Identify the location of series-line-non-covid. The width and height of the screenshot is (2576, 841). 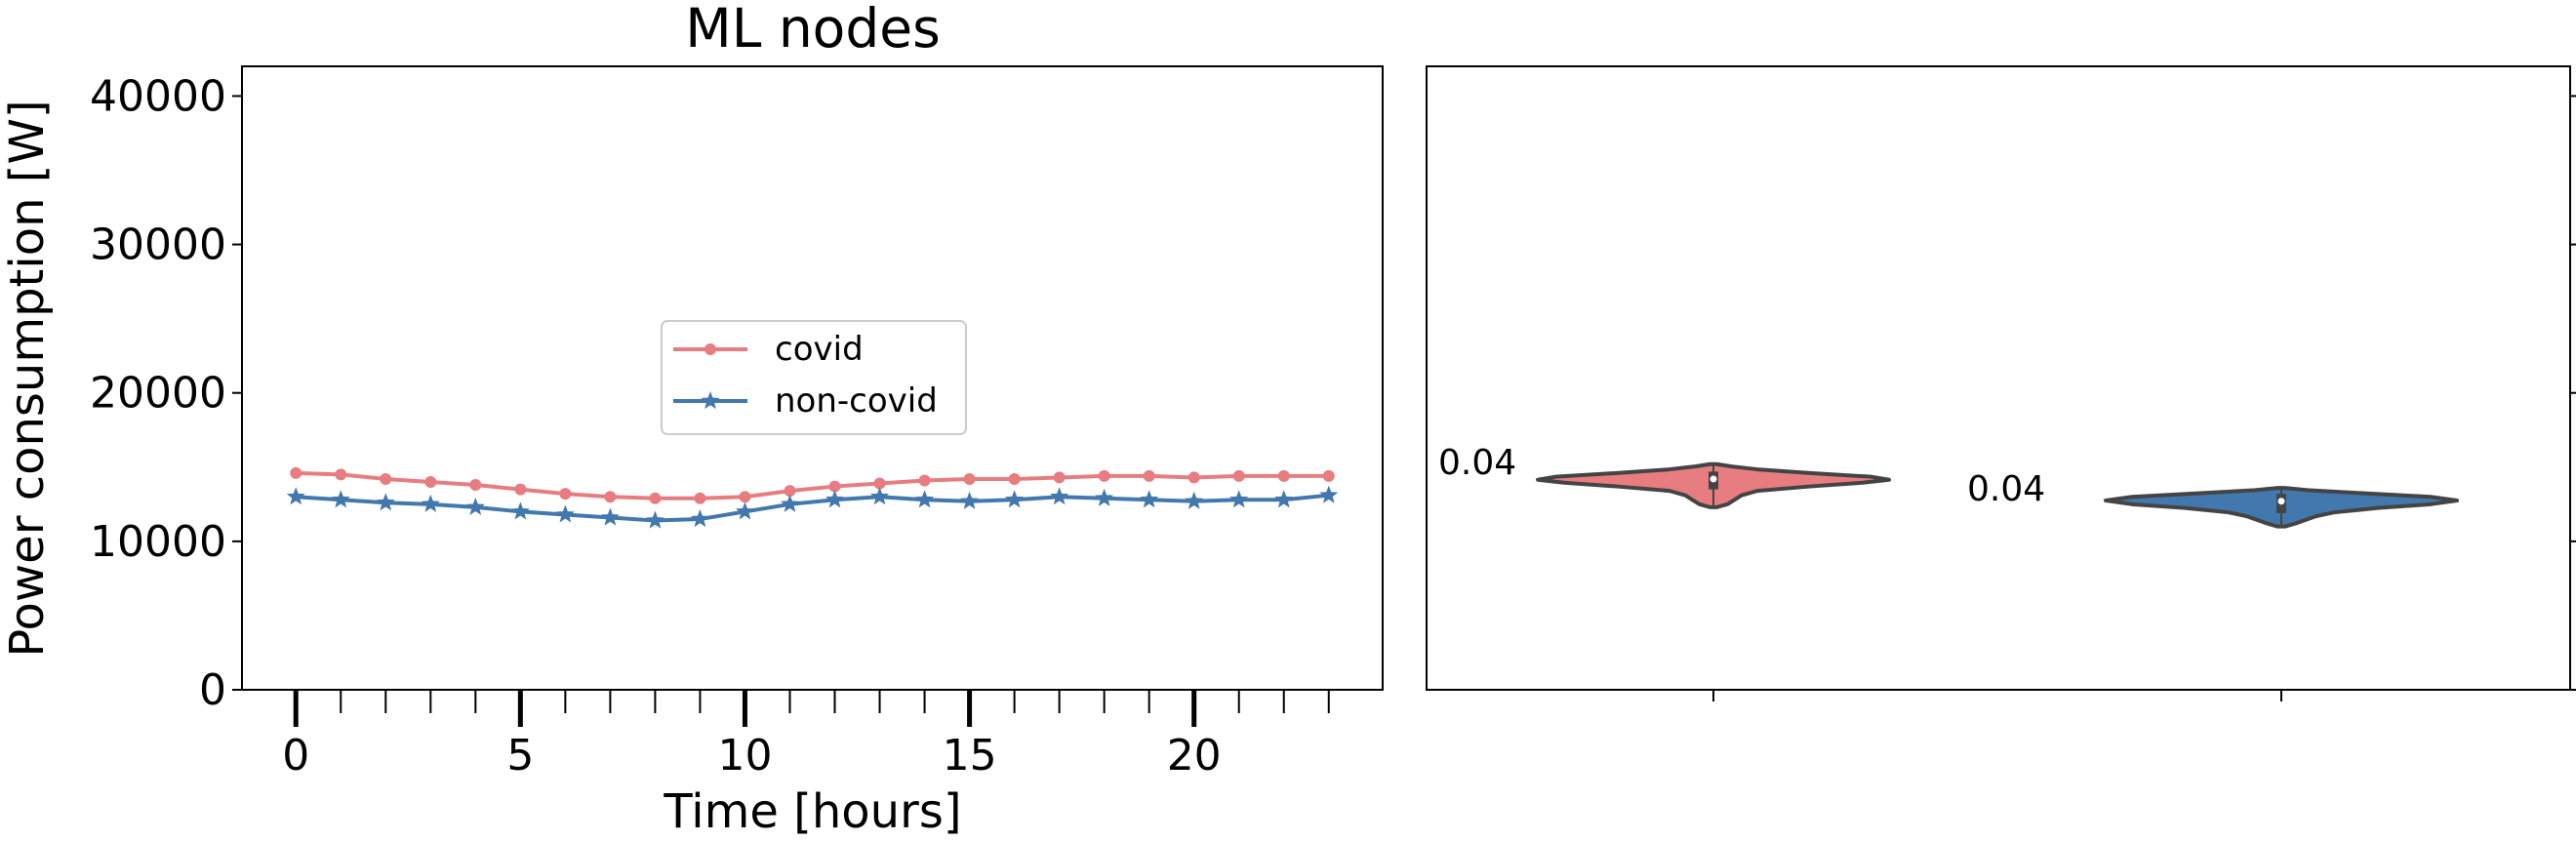
(812, 508).